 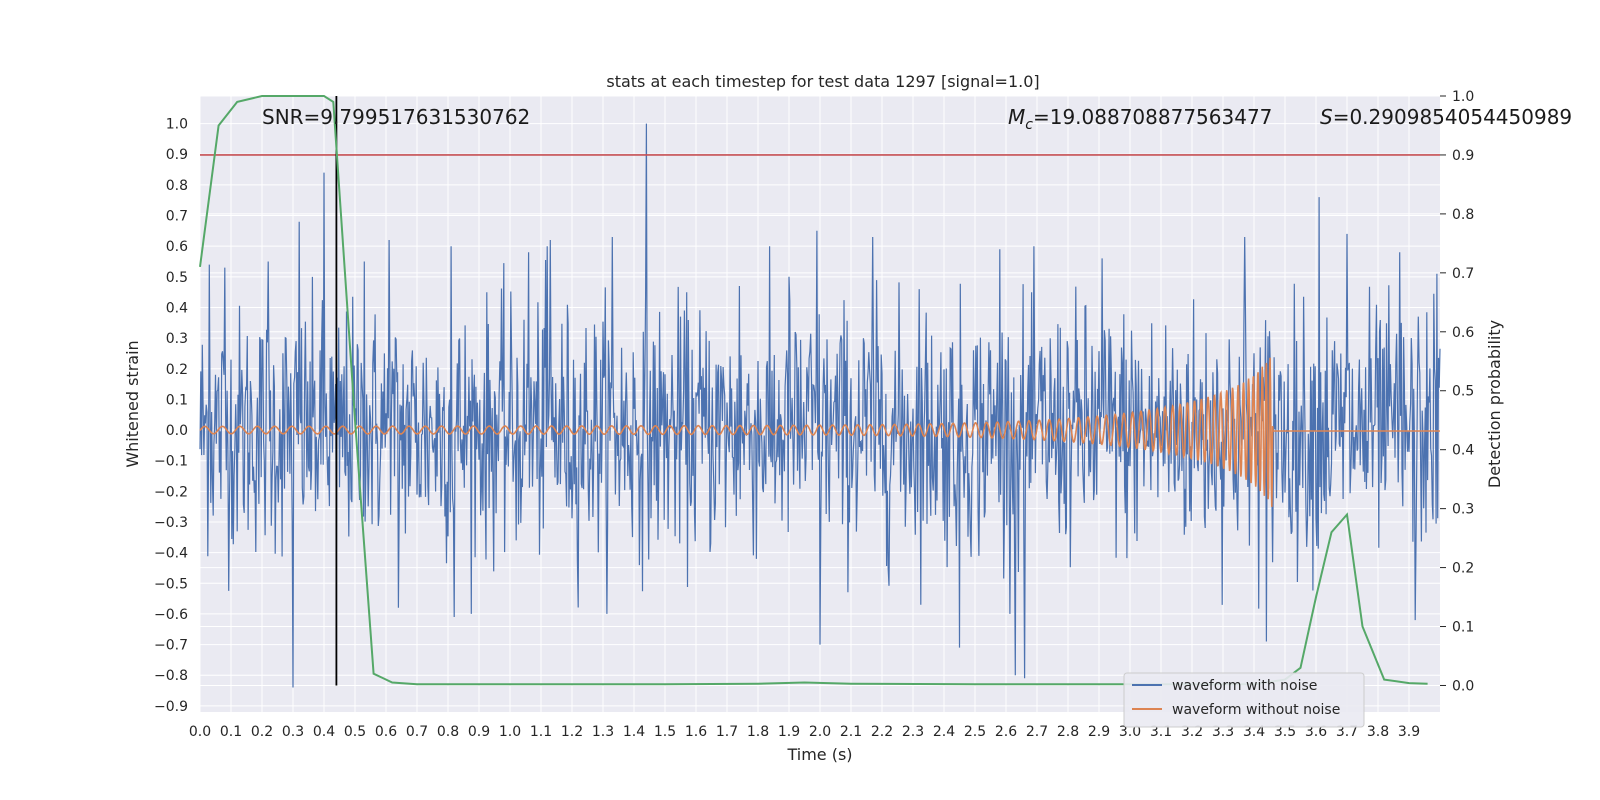 What do you see at coordinates (171, 615) in the screenshot?
I see `y-tick-label: −0.6` at bounding box center [171, 615].